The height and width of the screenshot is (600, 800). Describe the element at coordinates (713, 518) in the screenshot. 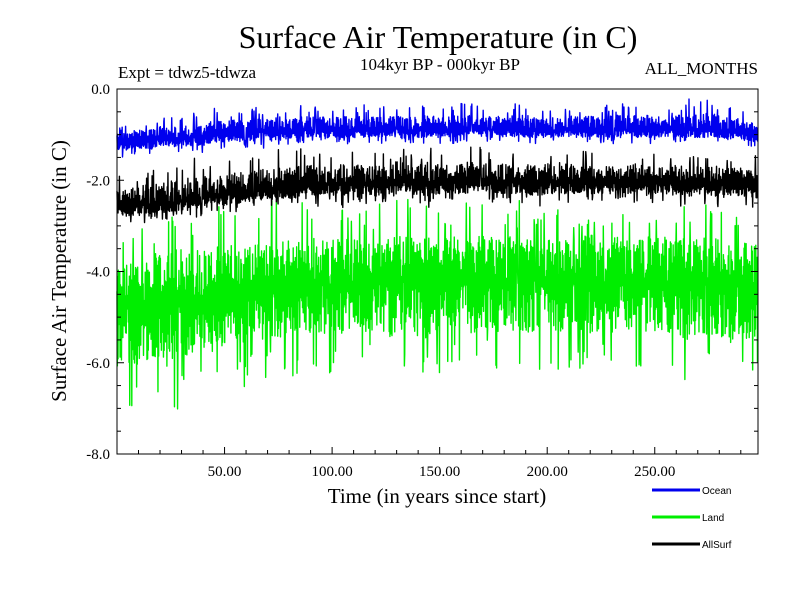

I see `legend-label-land: Land` at that location.